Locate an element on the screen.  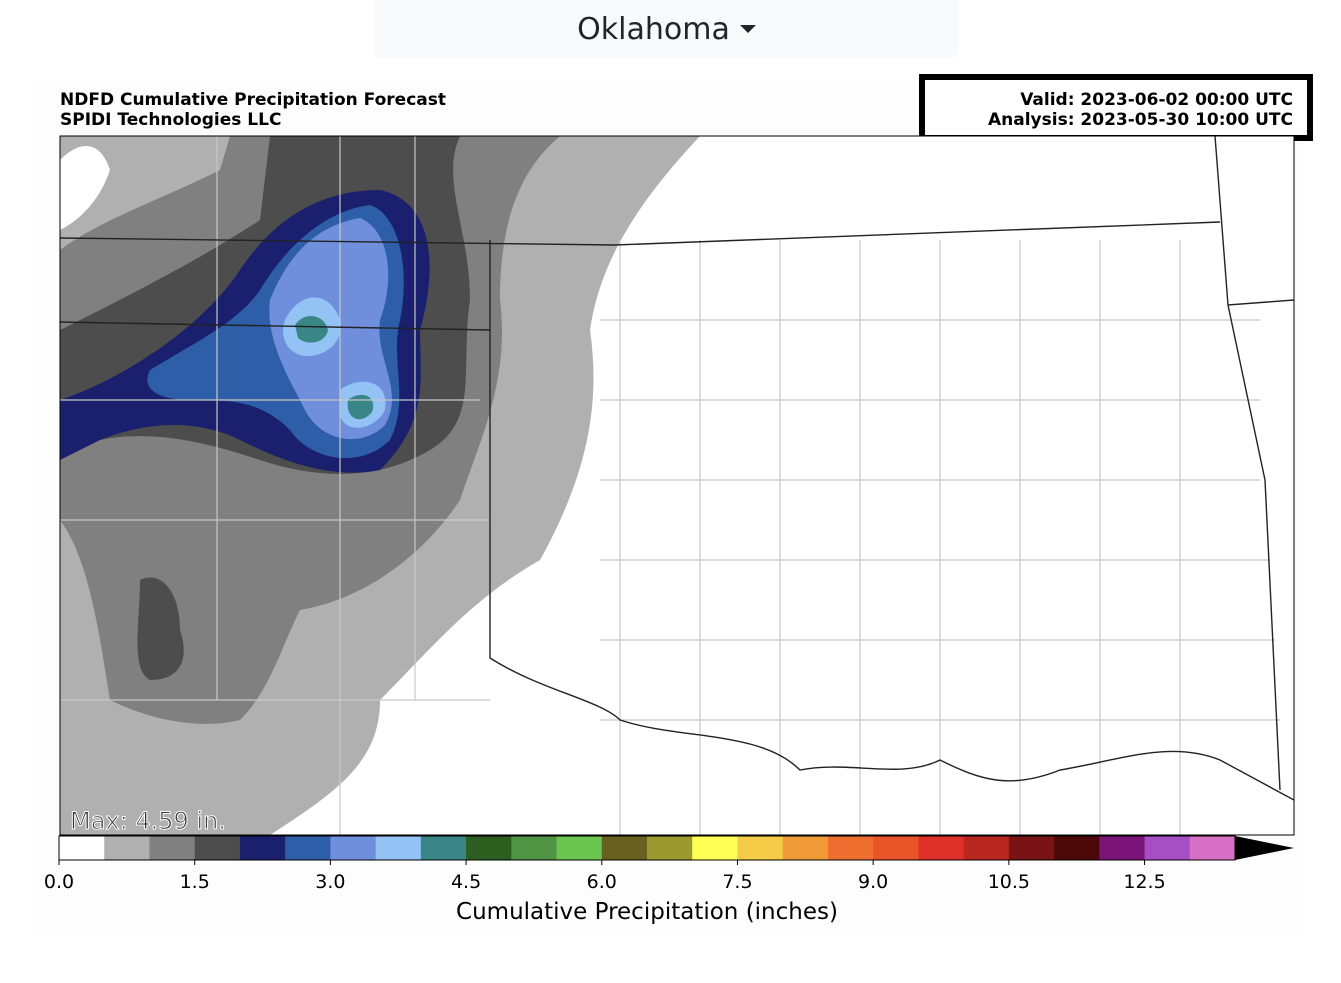
colorbar-frame is located at coordinates (647, 848).